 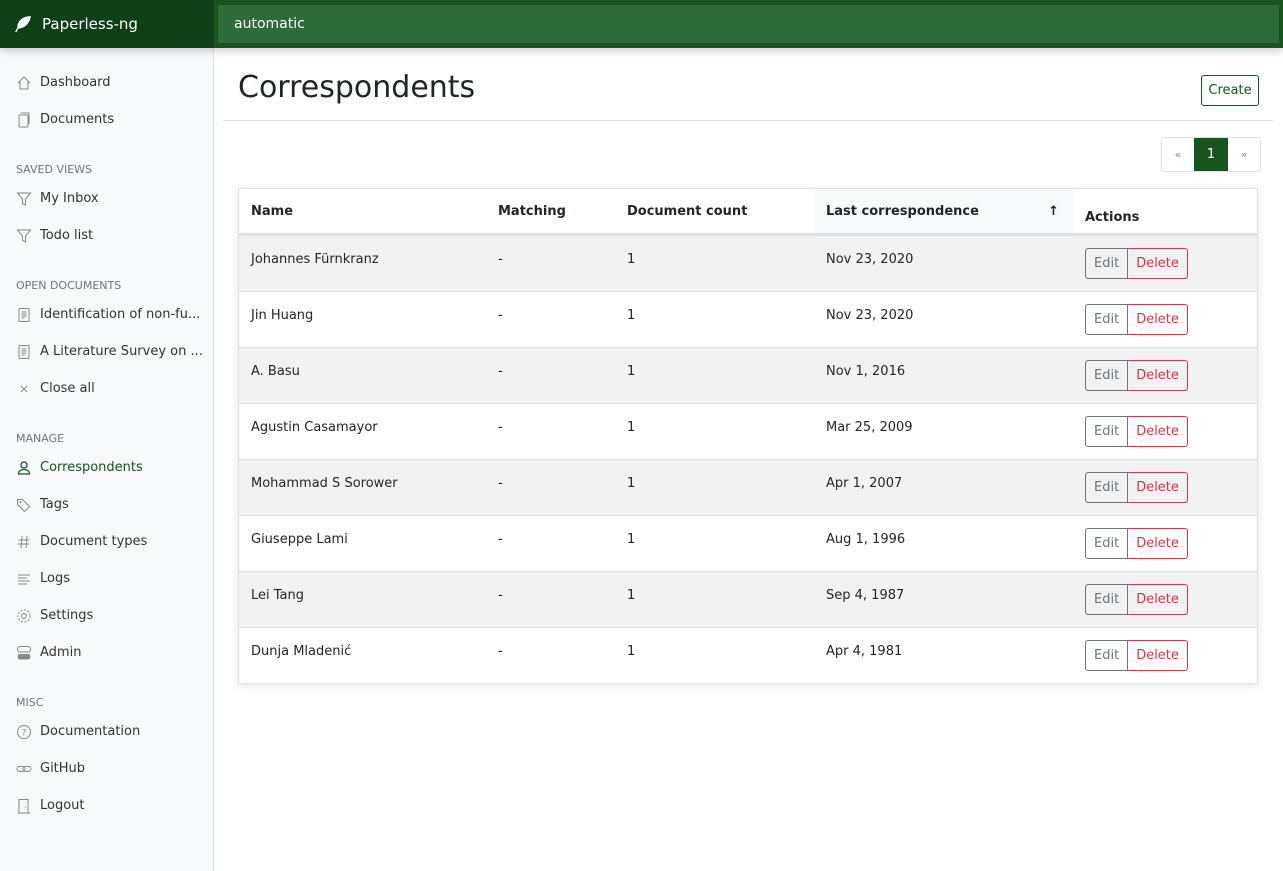 I want to click on sidebar-item-tags: Tags, so click(x=106, y=504).